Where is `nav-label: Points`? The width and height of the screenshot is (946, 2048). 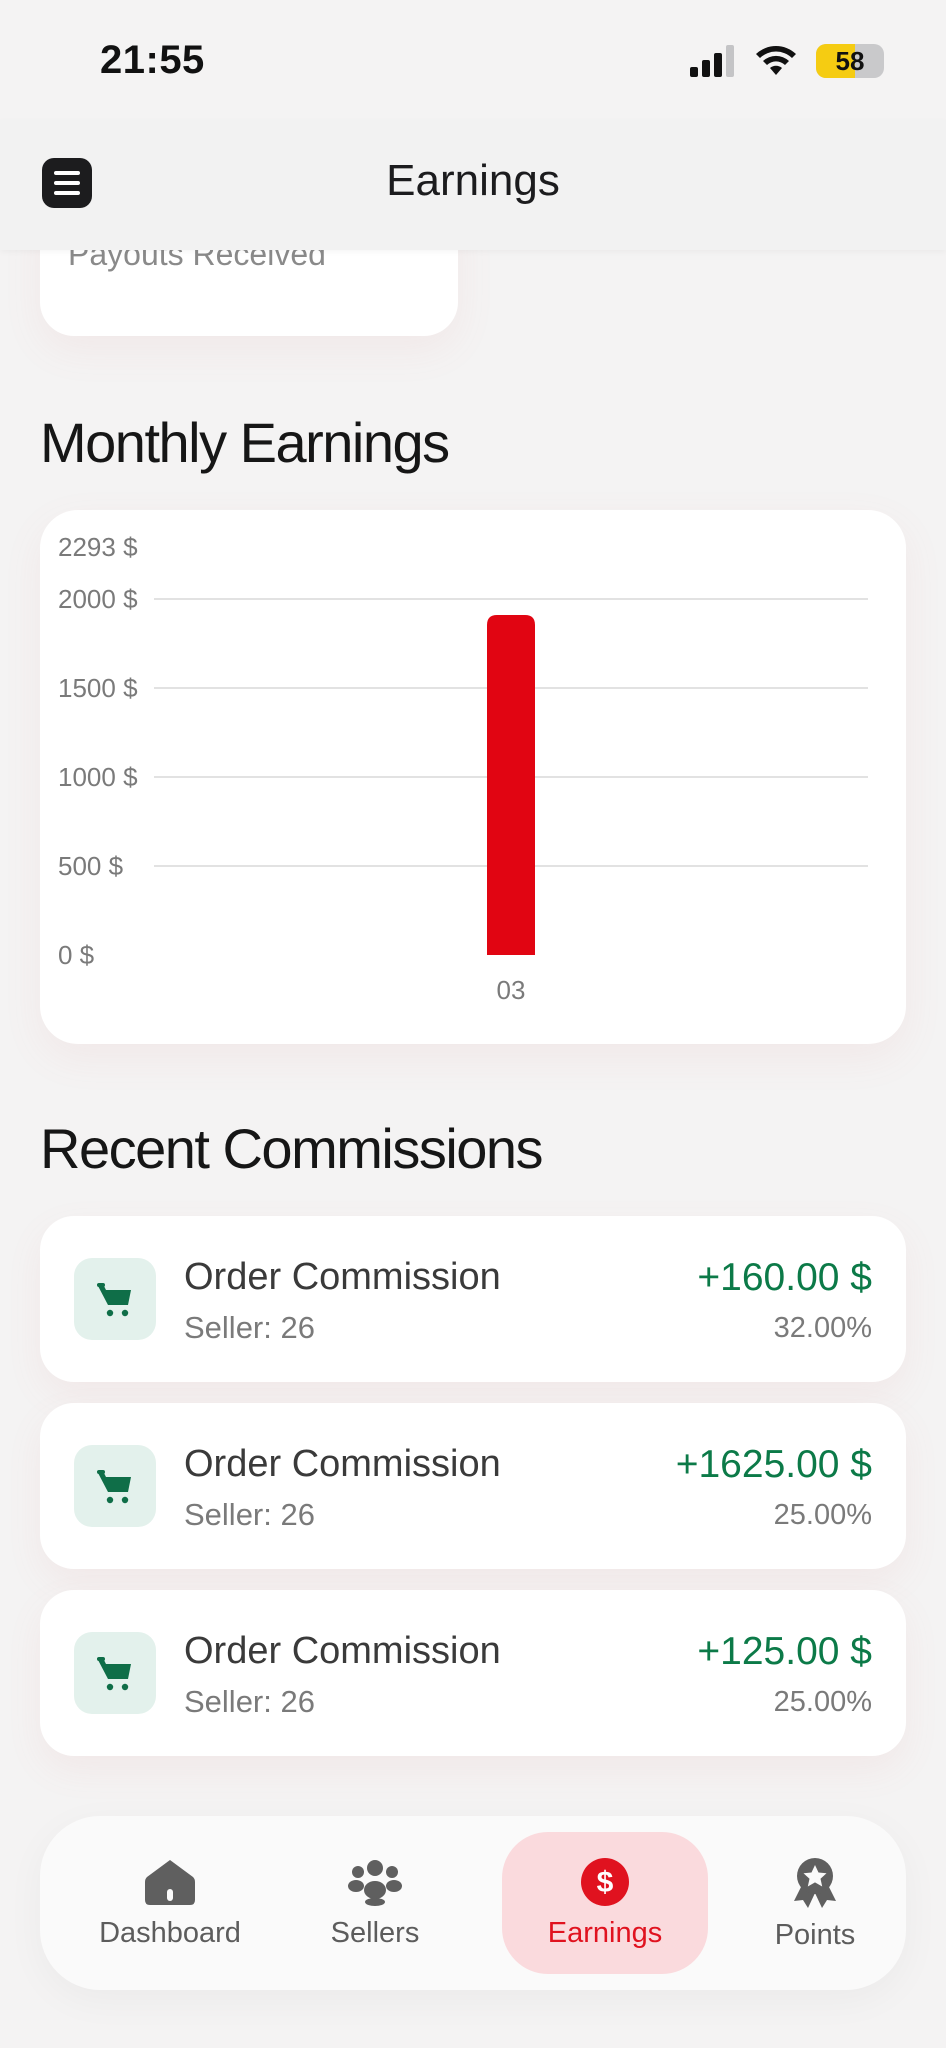
nav-label: Points is located at coordinates (815, 1934).